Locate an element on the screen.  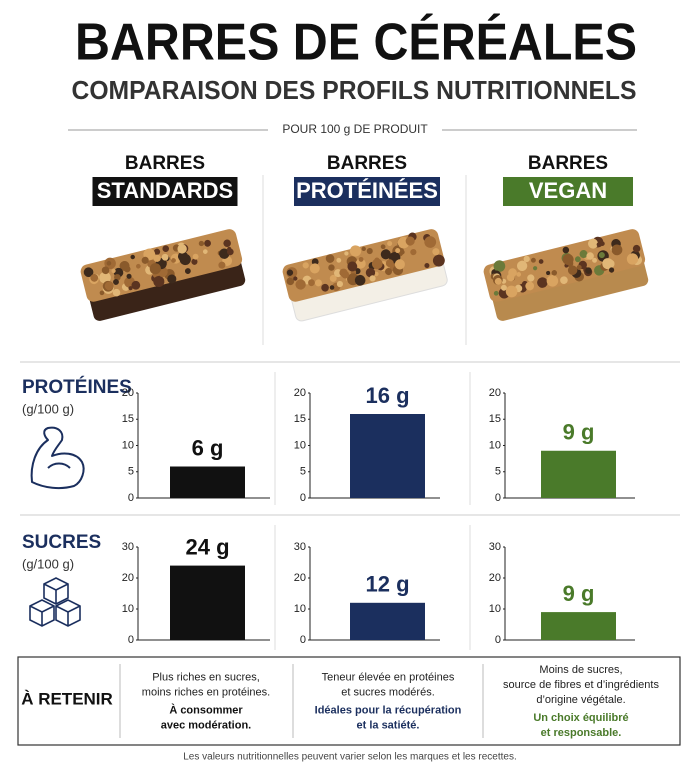
takeaway-highlight: Un choix équilibré is located at coordinates (580, 718).